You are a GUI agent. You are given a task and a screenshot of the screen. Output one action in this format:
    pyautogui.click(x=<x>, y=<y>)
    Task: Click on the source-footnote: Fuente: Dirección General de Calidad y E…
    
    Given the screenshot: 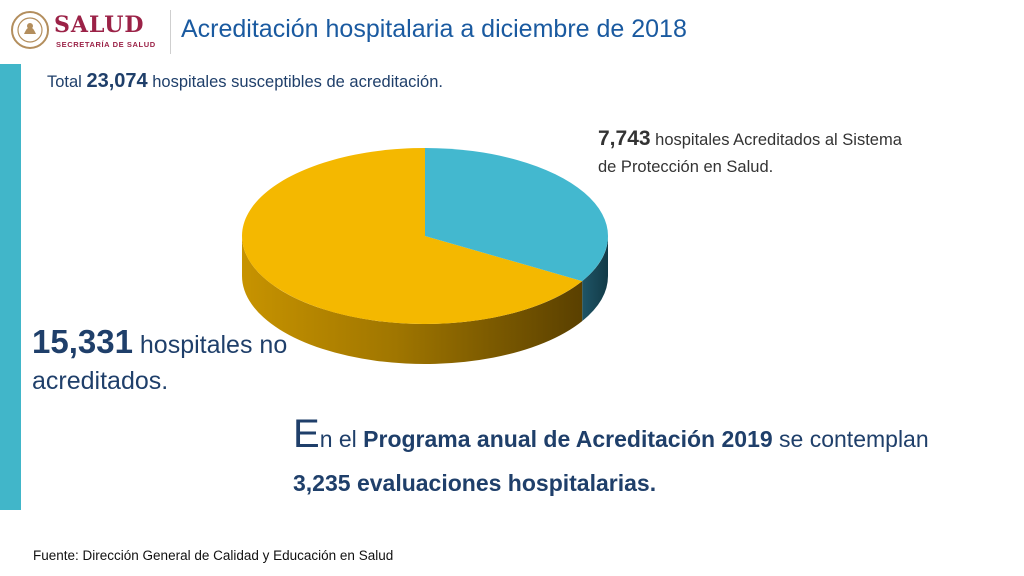 What is the action you would take?
    pyautogui.click(x=213, y=555)
    